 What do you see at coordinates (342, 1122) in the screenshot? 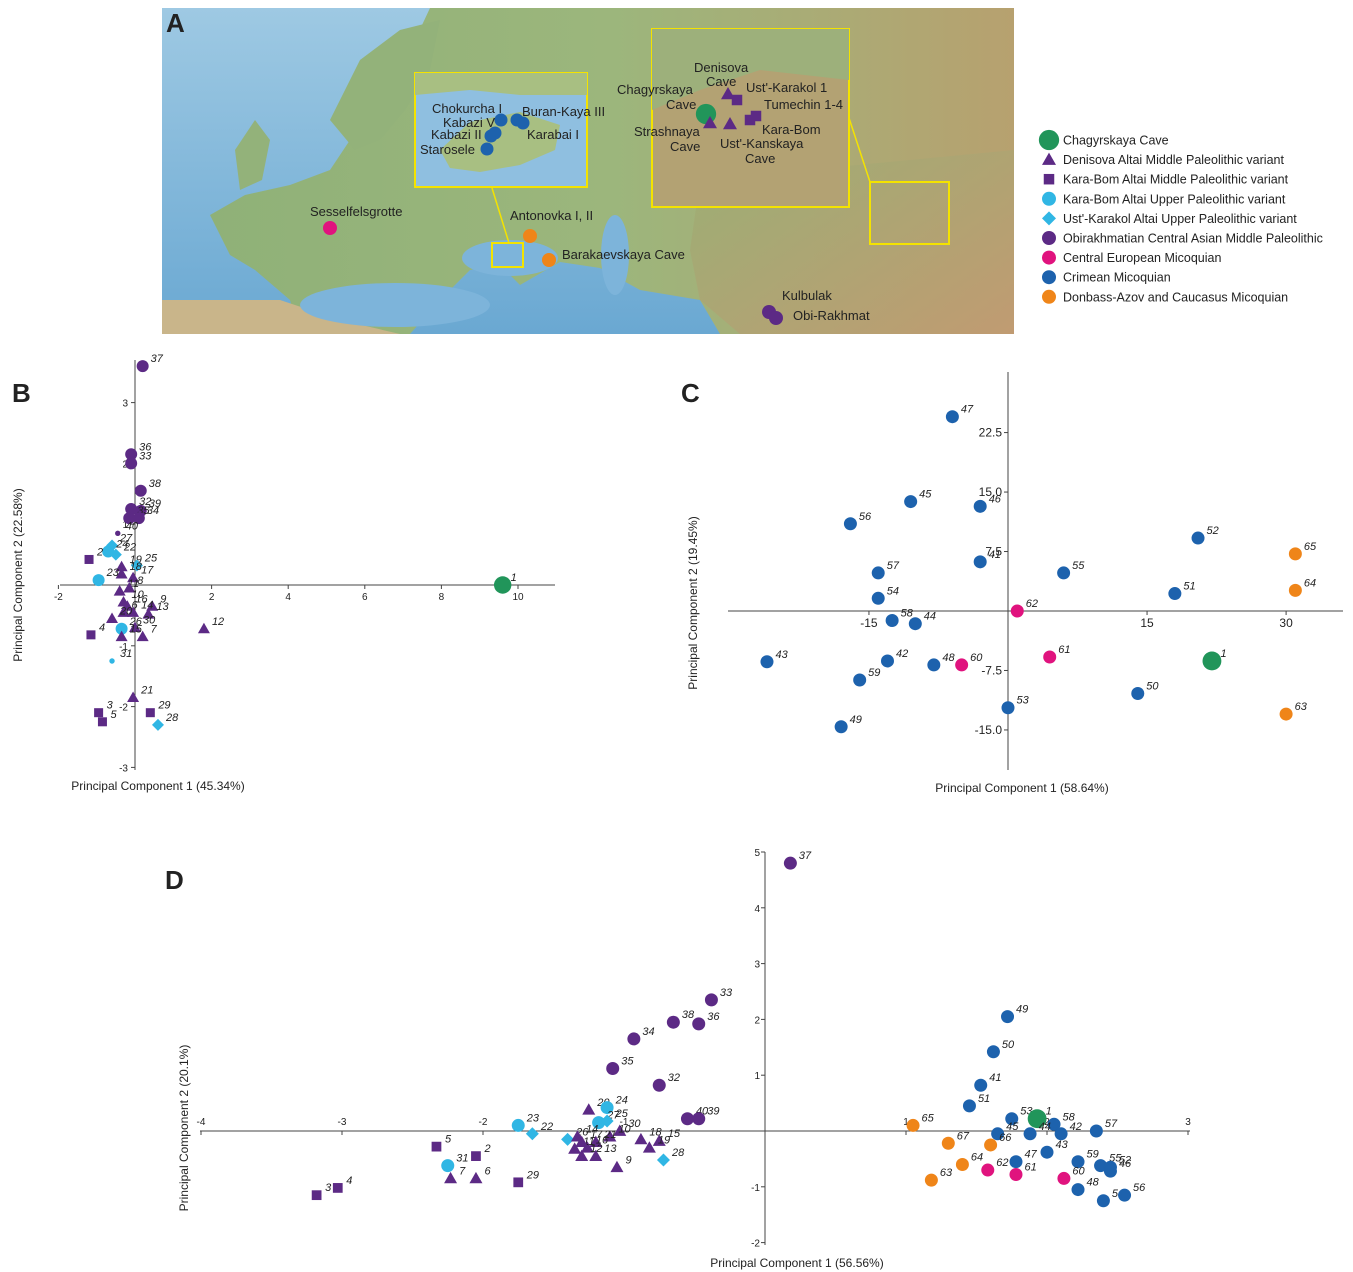
I see `x-tick-label: -3` at bounding box center [342, 1122].